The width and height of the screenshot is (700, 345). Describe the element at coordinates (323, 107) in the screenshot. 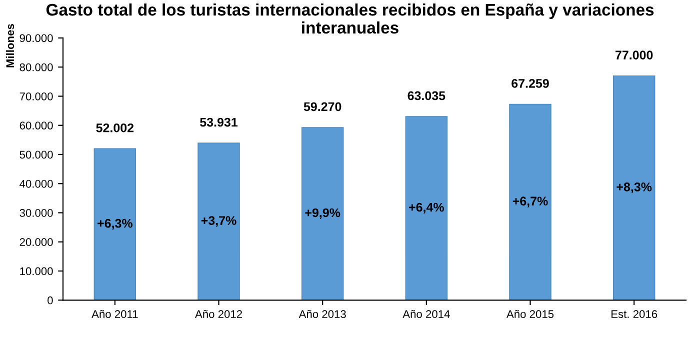

I see `data-label: 59.270` at that location.